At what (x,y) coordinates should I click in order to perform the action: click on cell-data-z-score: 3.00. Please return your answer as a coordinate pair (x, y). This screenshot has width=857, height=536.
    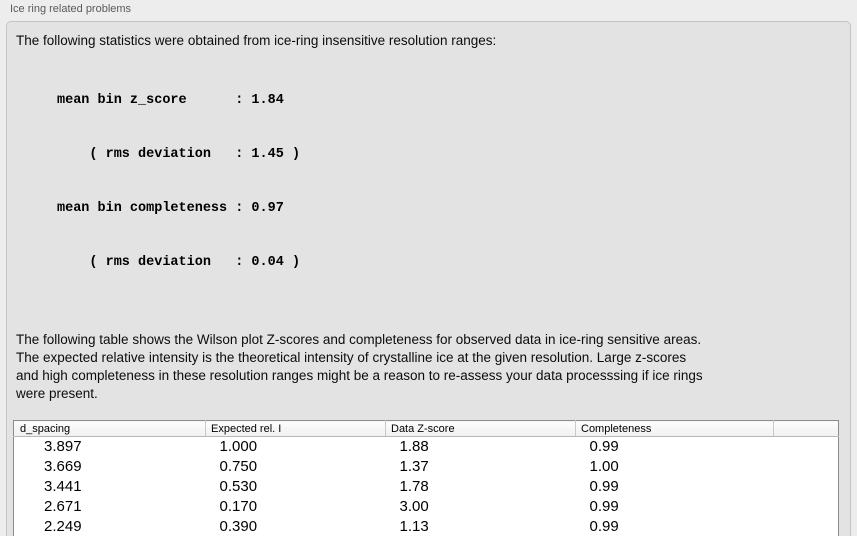
    Looking at the image, I should click on (414, 506).